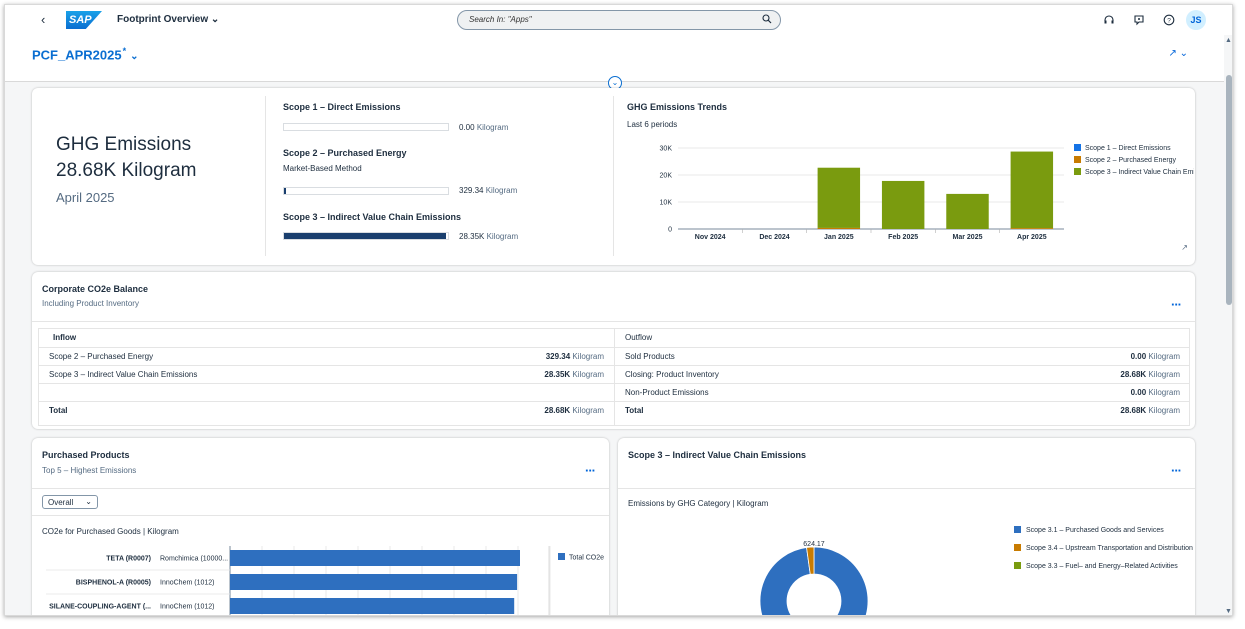 Image resolution: width=1245 pixels, height=629 pixels. Describe the element at coordinates (521, 410) in the screenshot. I see `inflow-total: 28.68K Kilogram` at that location.